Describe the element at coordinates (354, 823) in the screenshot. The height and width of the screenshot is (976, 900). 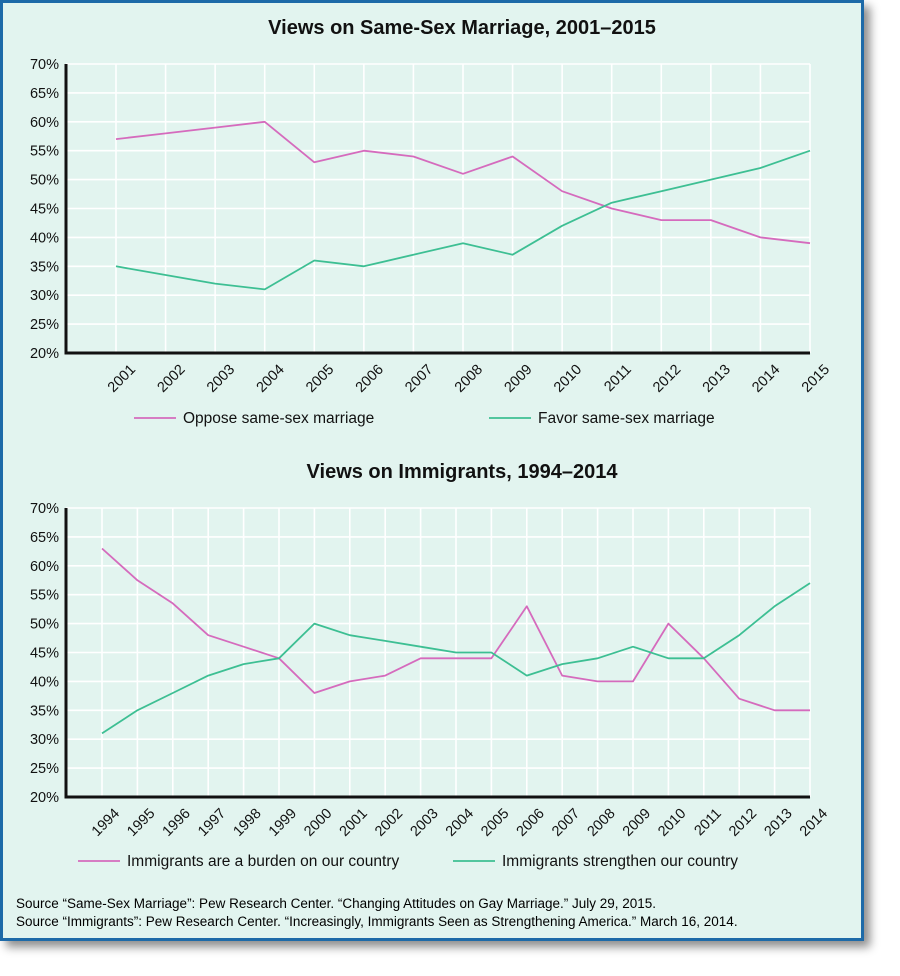
I see `x-tick-label-immigrants: 2001` at that location.